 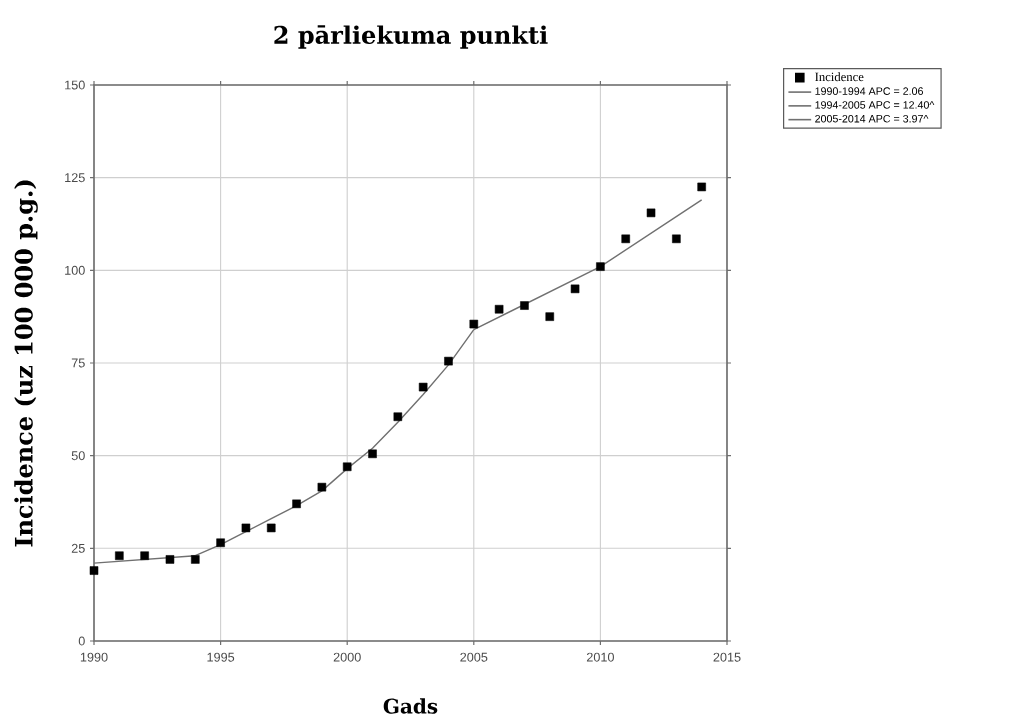 I want to click on x-tick-label: 1990, so click(x=94, y=657).